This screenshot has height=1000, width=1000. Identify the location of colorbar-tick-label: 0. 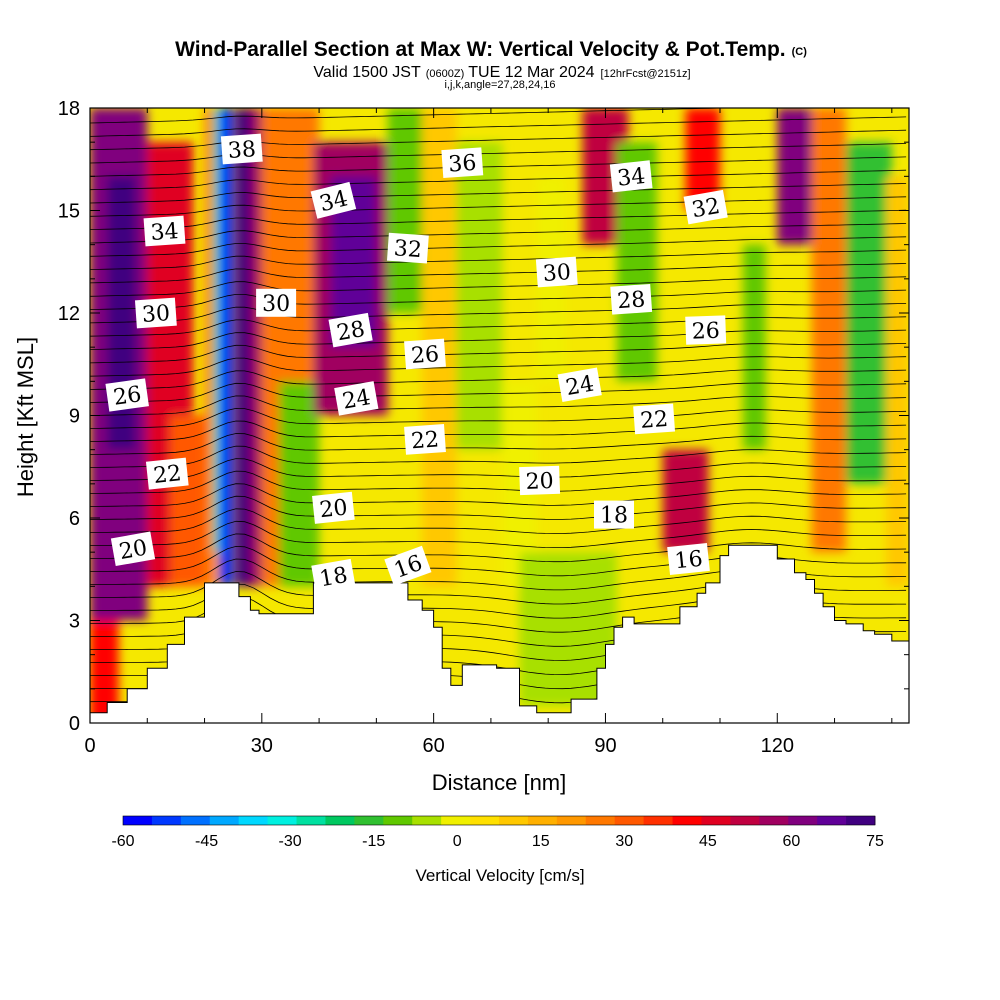
(457, 841).